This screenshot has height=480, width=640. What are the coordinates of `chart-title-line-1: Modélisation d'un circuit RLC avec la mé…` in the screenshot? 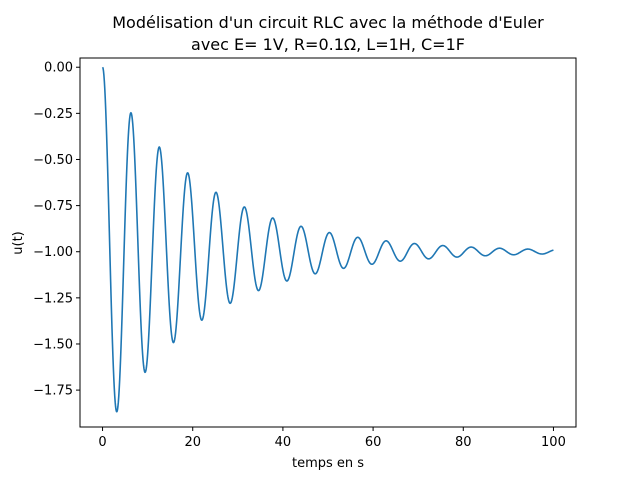 It's located at (328, 22).